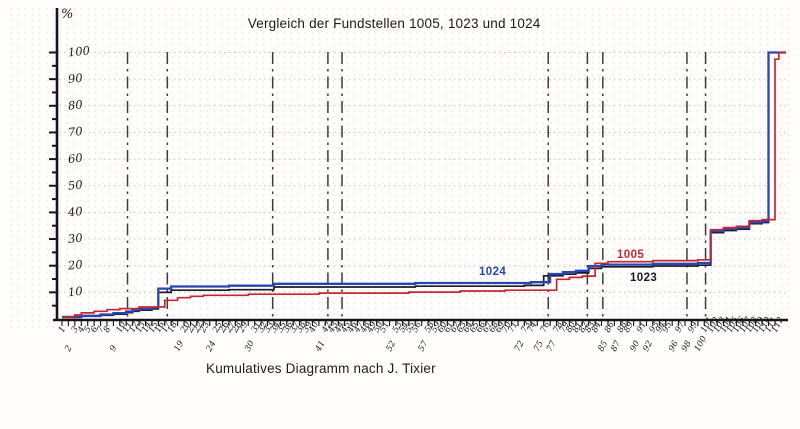 The width and height of the screenshot is (800, 429). Describe the element at coordinates (591, 327) in the screenshot. I see `x-tick-label: 83` at that location.